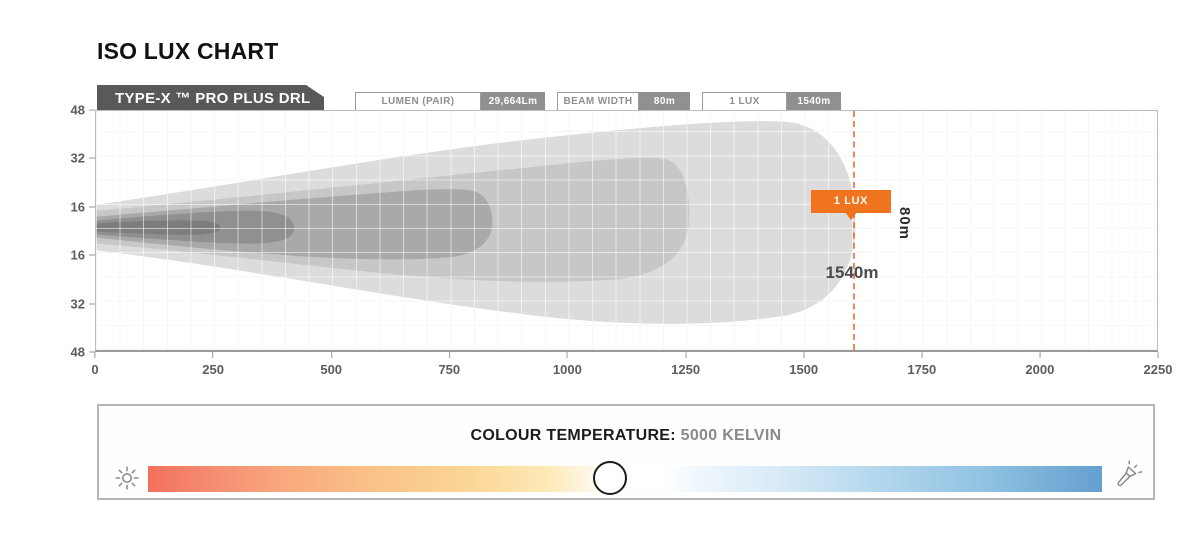 The image size is (1200, 548). What do you see at coordinates (598, 101) in the screenshot?
I see `stat-beam-width-label: BEAM WIDTH` at bounding box center [598, 101].